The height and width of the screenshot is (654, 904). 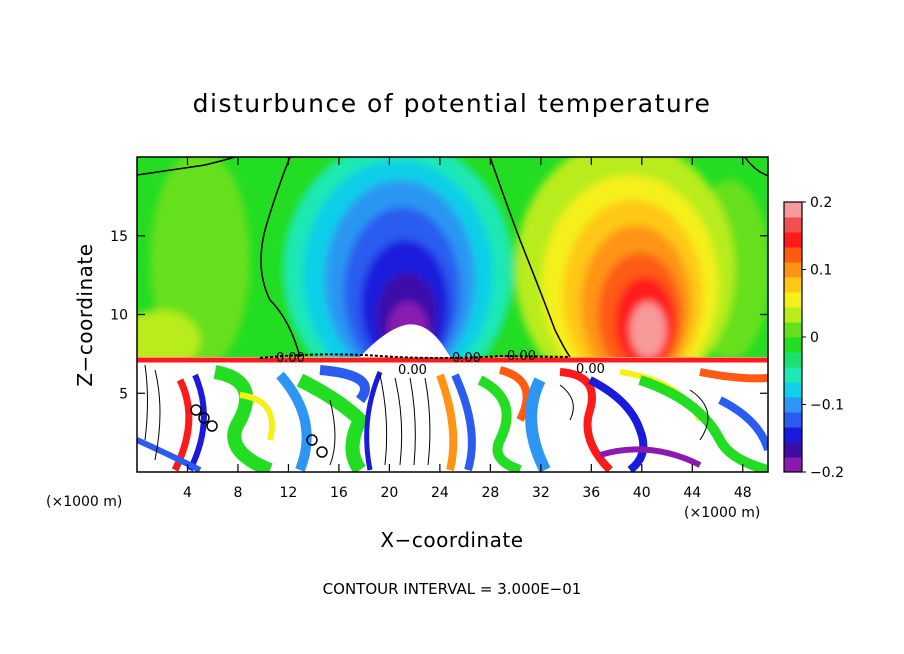 I want to click on colorbar-tick-label: 0.1, so click(x=821, y=271).